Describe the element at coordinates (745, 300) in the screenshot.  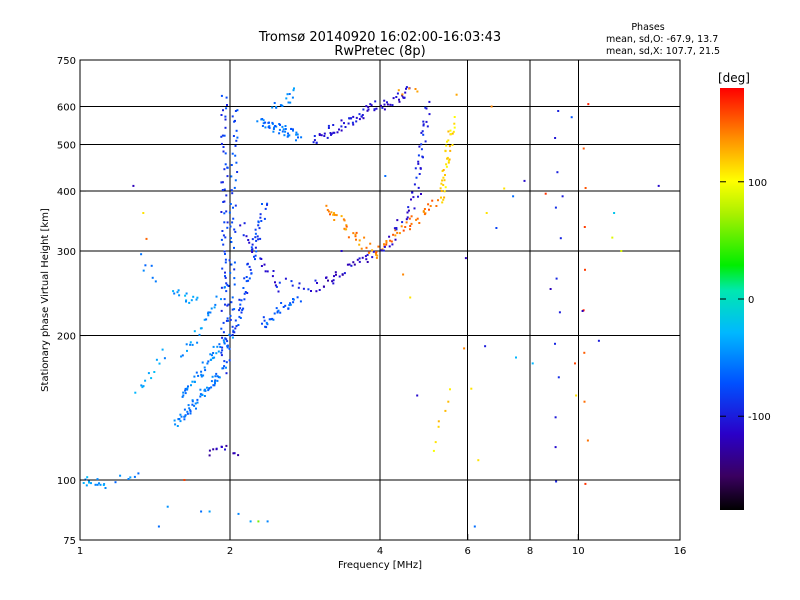
I see `colorbar-ticks: 100 0 -100` at that location.